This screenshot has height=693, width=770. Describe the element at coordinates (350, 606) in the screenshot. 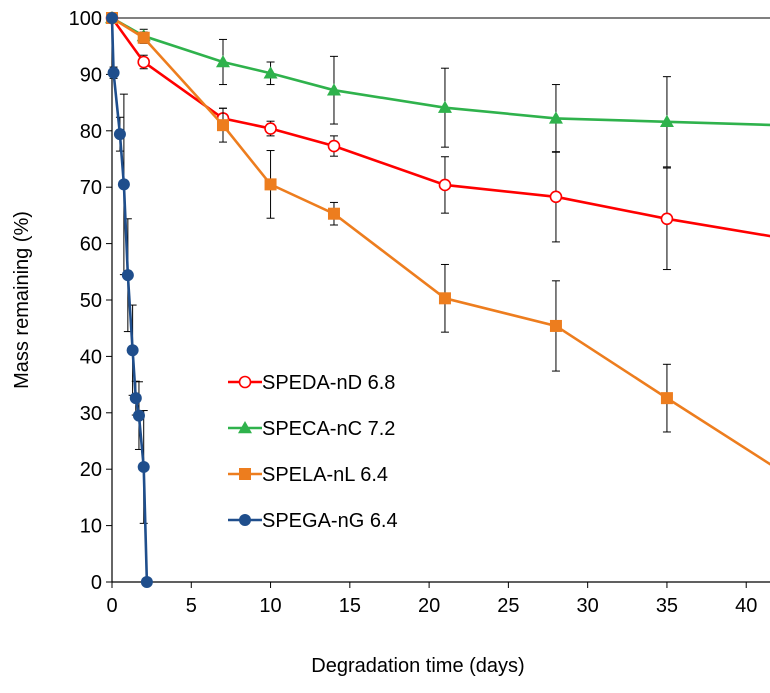

I see `x-tick-label: 15` at that location.